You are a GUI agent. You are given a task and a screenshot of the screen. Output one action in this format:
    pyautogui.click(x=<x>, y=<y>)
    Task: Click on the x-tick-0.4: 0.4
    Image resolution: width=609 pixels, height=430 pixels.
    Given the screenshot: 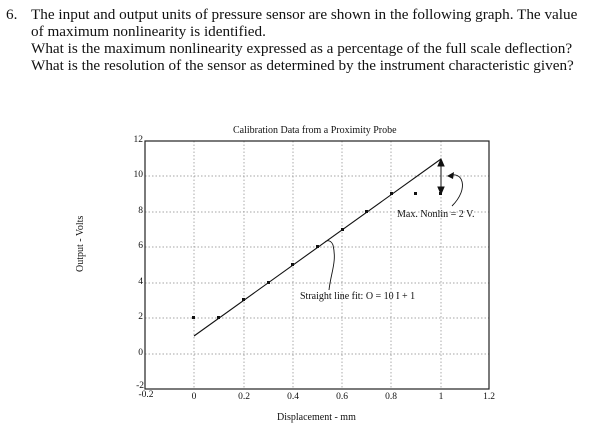 What is the action you would take?
    pyautogui.click(x=293, y=397)
    